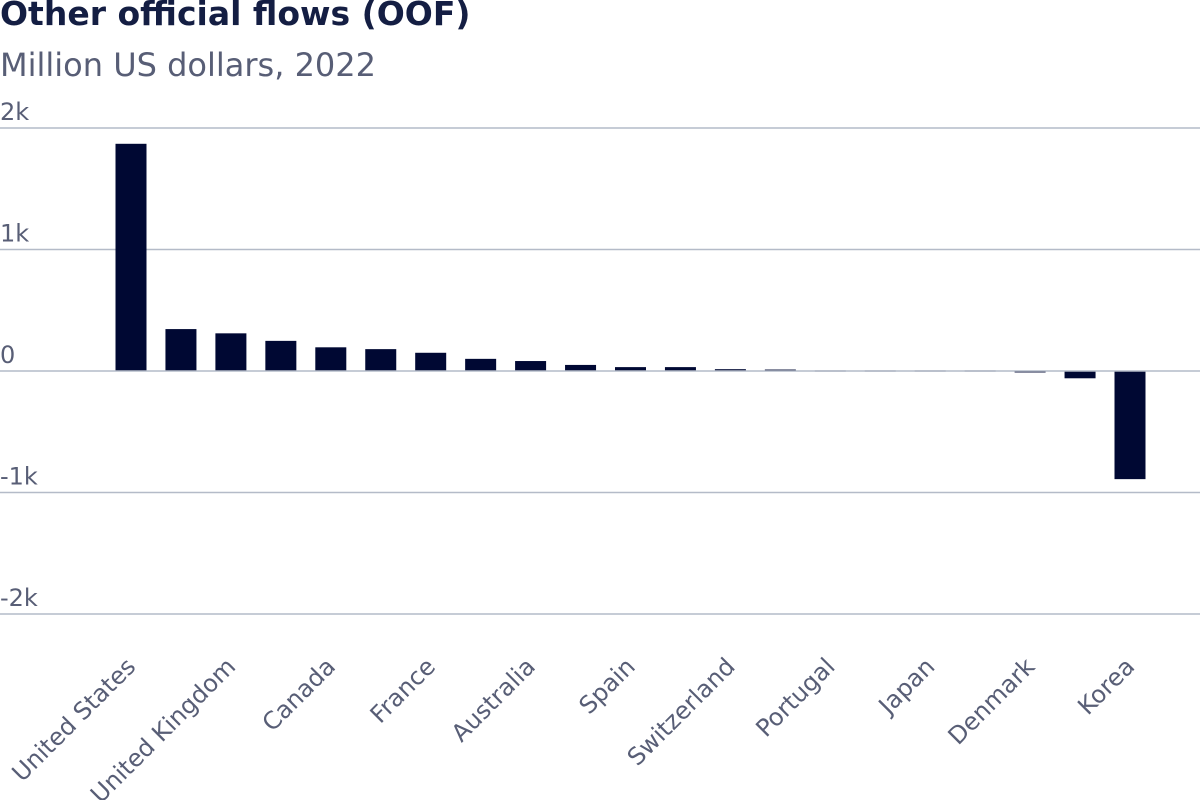 Image resolution: width=1200 pixels, height=800 pixels. Describe the element at coordinates (493, 699) in the screenshot. I see `x-tick-label: Australia` at that location.